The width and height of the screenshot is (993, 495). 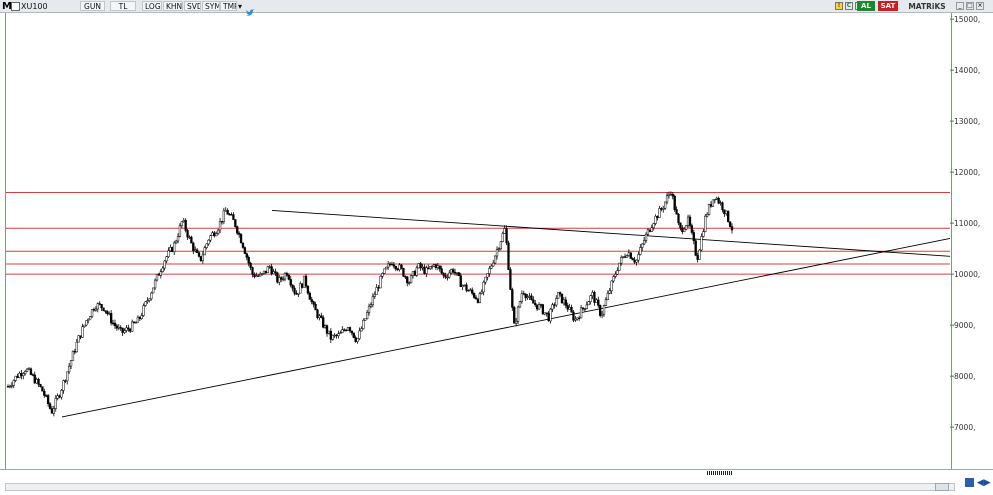 What do you see at coordinates (960, 6) in the screenshot?
I see `minimize-icon: _` at bounding box center [960, 6].